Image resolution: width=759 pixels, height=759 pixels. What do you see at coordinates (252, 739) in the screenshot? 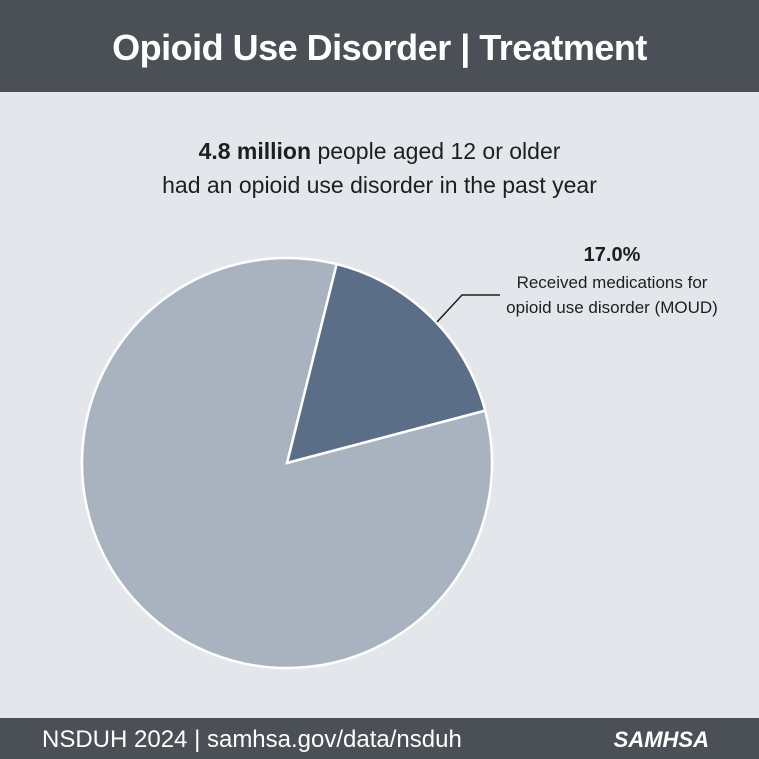
I see `source: NSDUH 2024 | samhsa.gov/data/nsduh` at bounding box center [252, 739].